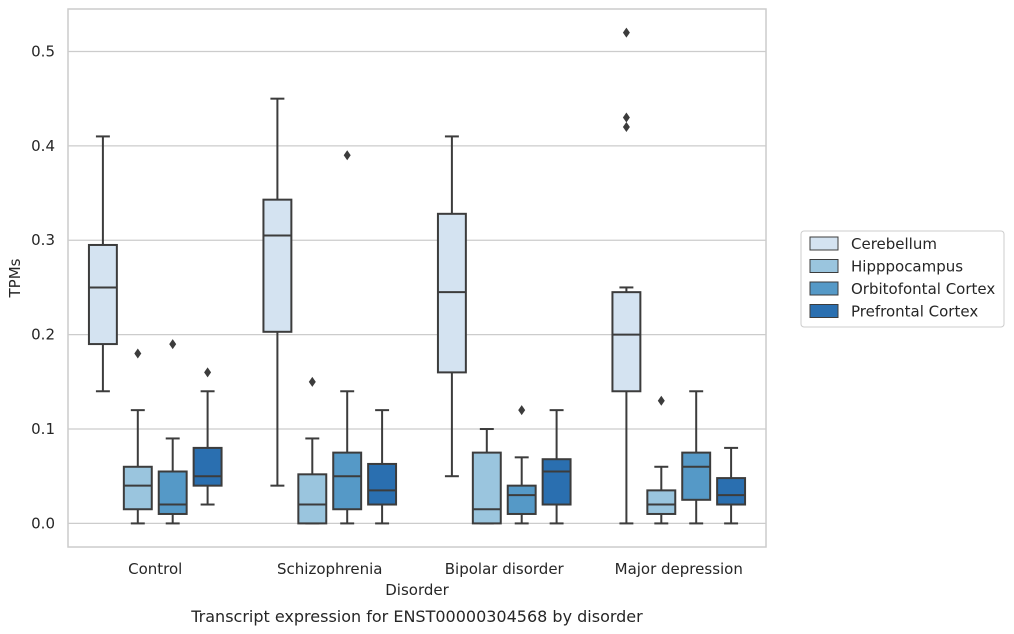 The image size is (1014, 634). What do you see at coordinates (505, 569) in the screenshot?
I see `x-tick-label: Bipolar disorder` at bounding box center [505, 569].